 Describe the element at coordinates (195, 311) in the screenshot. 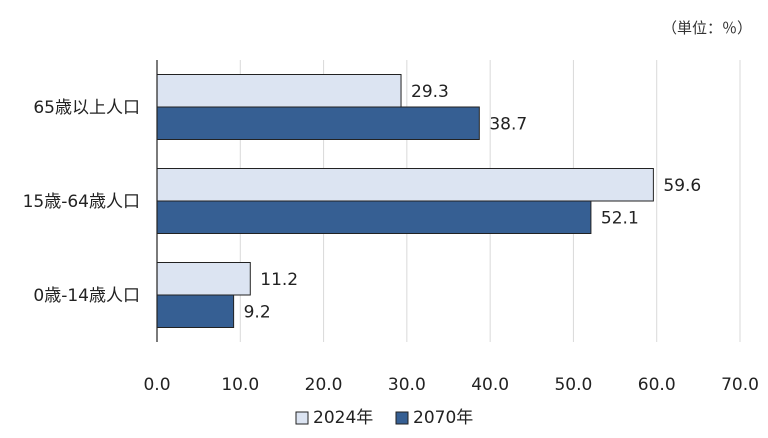

I see `bar-series1-cat2` at that location.